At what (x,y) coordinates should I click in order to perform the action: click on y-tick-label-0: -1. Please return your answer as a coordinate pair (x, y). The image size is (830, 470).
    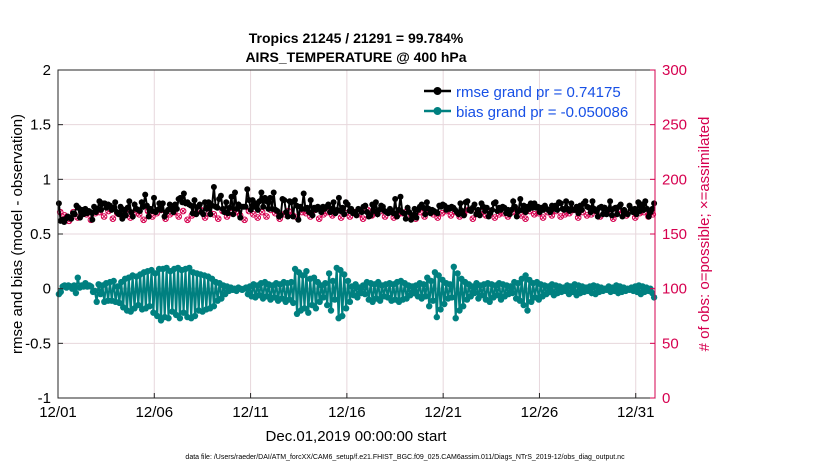
    Looking at the image, I should click on (44, 398).